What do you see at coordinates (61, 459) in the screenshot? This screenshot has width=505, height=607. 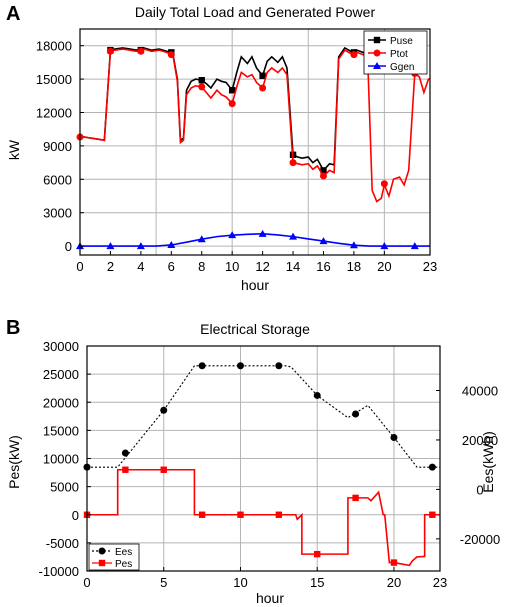 I see `chart-b-ytick-left-label: 10000` at bounding box center [61, 459].